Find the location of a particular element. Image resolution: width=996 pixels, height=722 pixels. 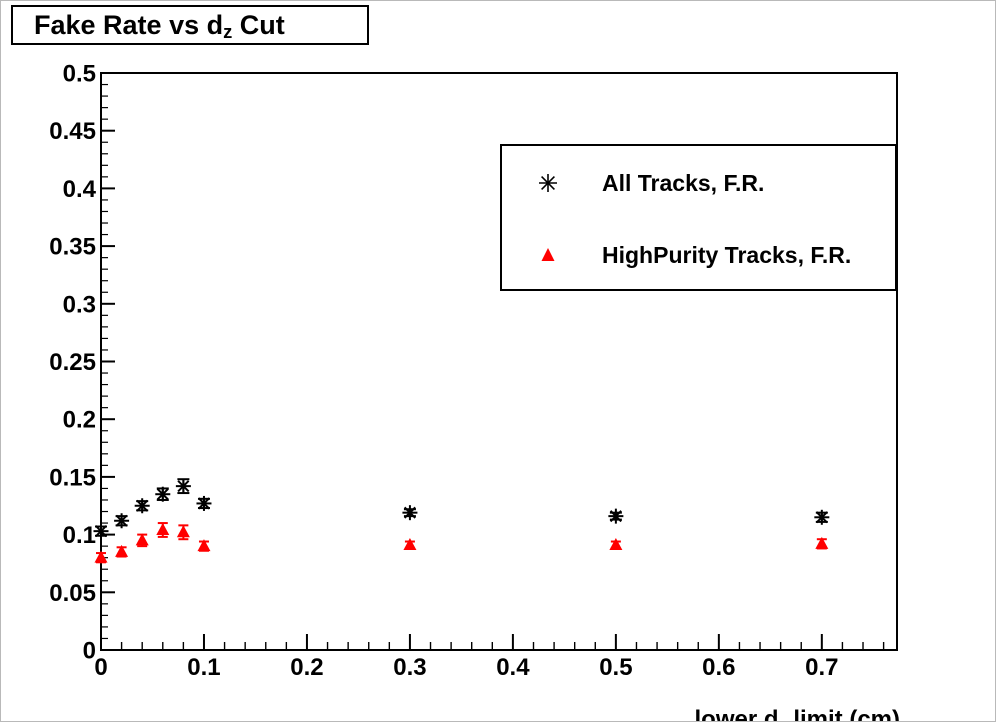

x-tick-label: 0 is located at coordinates (100, 667).